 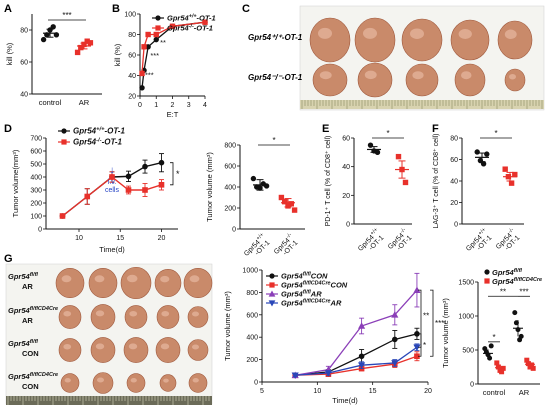 I want to click on tumor-photo-icon-group-c, so click(x=421, y=57).